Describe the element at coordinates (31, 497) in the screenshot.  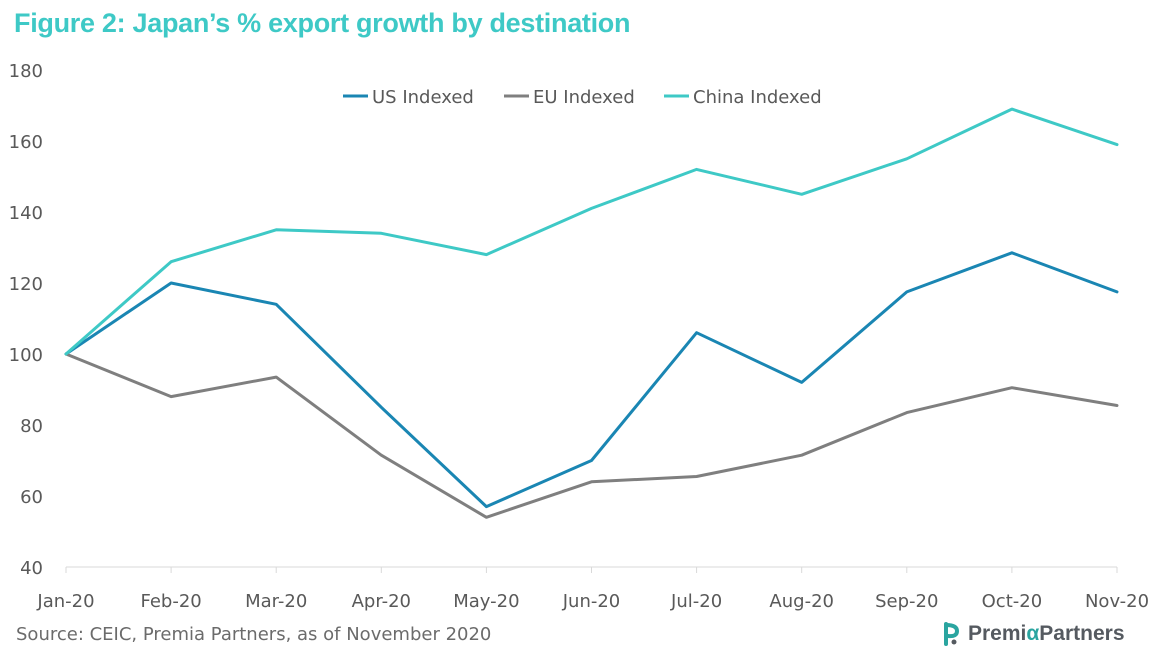
I see `y-tick-label: 60` at that location.